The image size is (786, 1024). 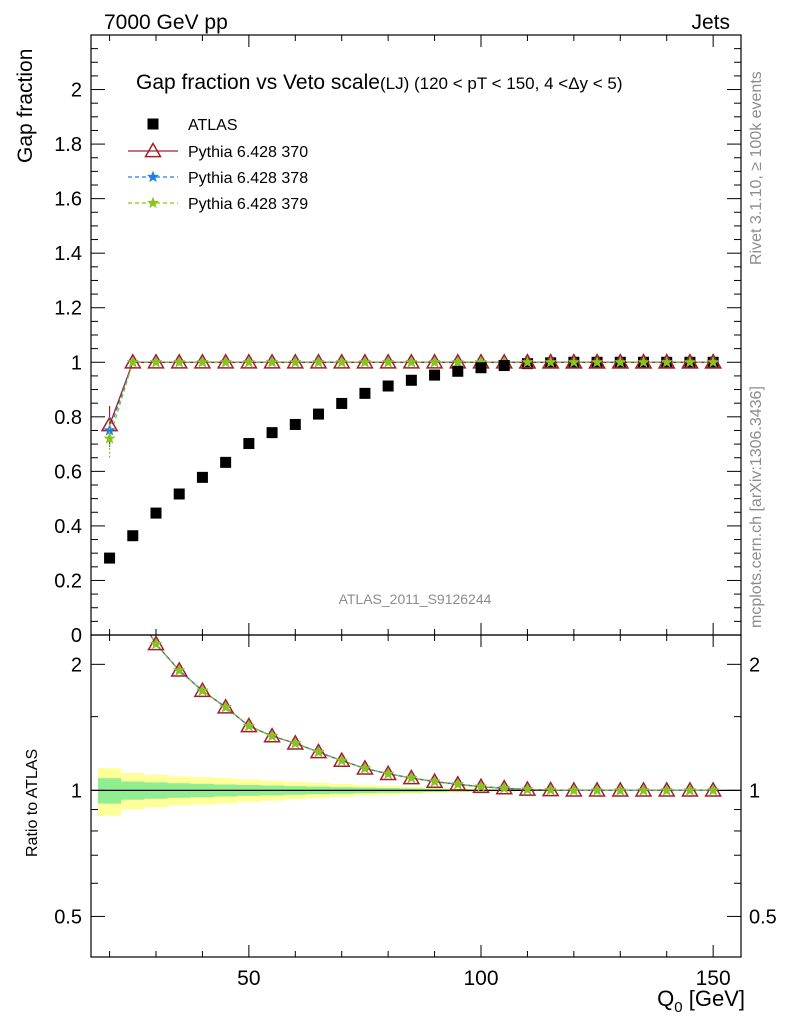 I want to click on x-title-unit: [GeV], so click(x=714, y=998).